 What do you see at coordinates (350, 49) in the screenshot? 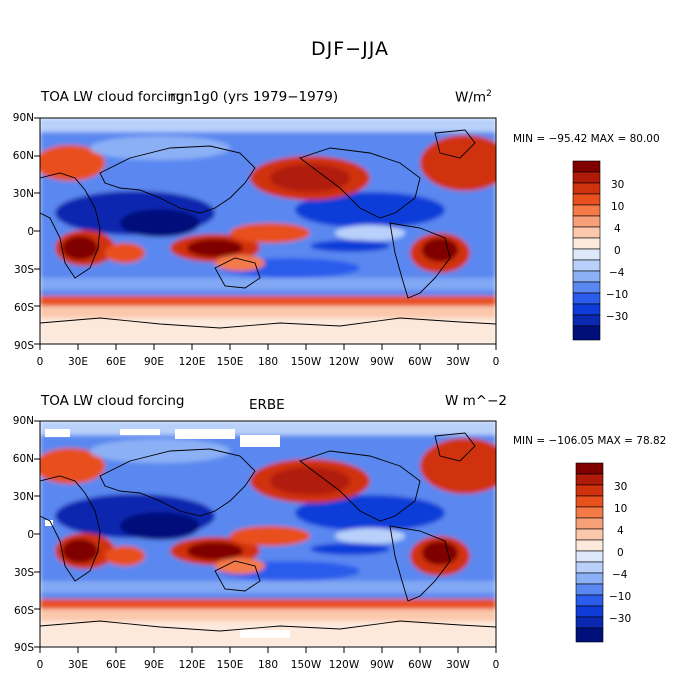
I see `figure-title: DJF−JJA` at bounding box center [350, 49].